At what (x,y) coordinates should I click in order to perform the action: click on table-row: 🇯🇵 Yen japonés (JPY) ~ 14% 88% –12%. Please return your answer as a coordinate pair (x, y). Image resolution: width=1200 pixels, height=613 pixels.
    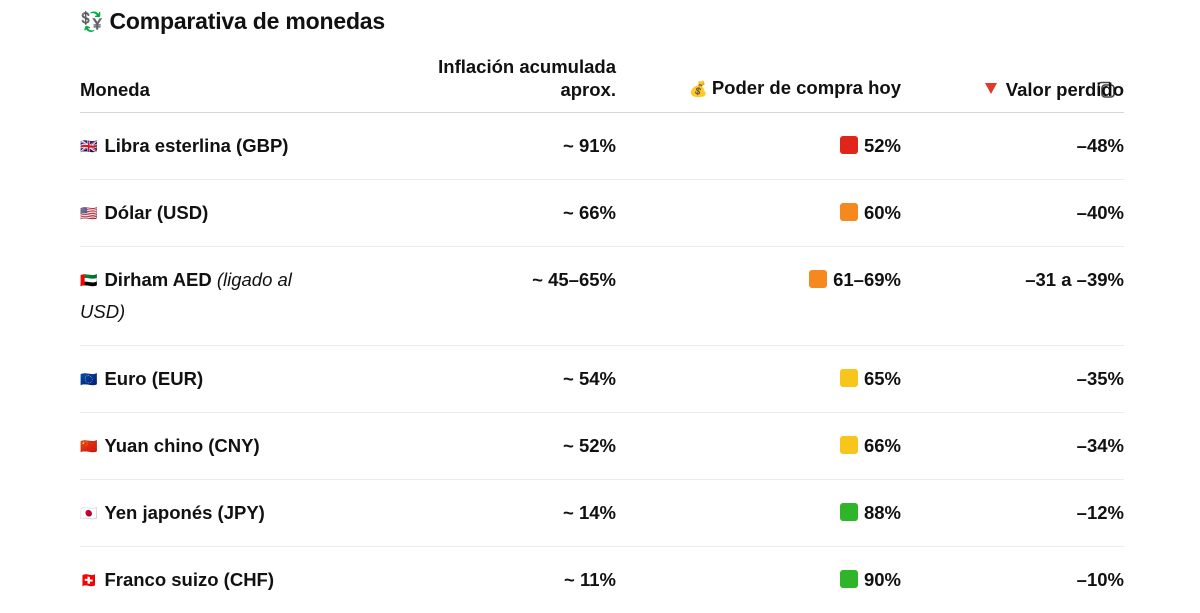
    Looking at the image, I should click on (602, 513).